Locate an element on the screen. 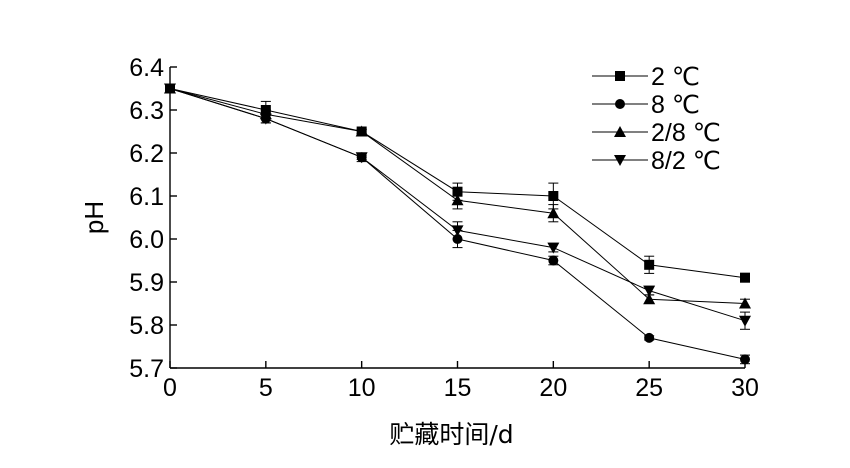  x-axis-title: 贮藏时间/d is located at coordinates (451, 434).